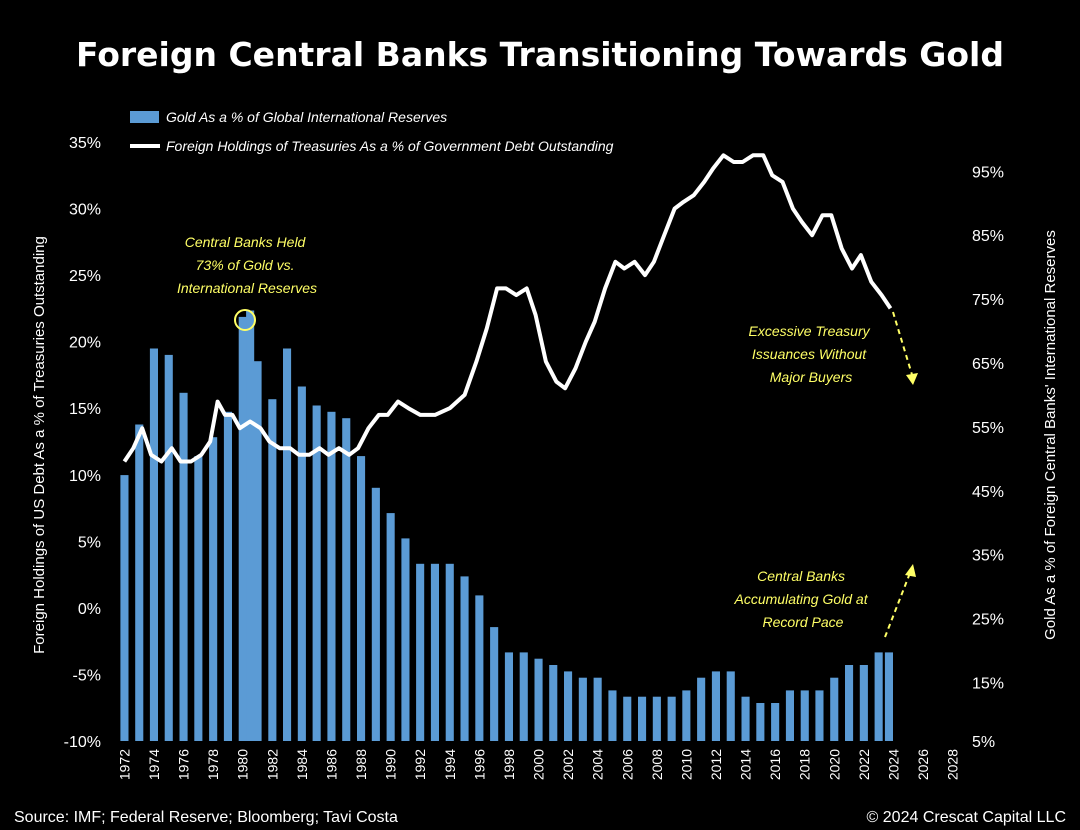  I want to click on x-tick-label: 1974, so click(154, 764).